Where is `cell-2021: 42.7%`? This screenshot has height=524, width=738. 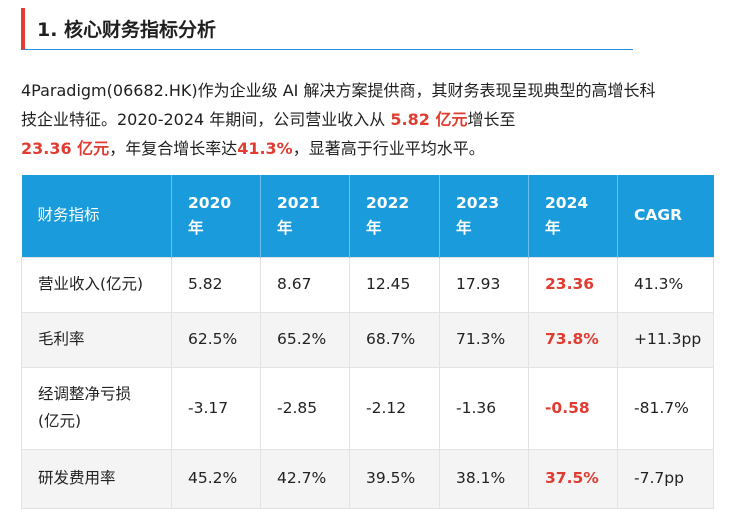 cell-2021: 42.7% is located at coordinates (305, 478).